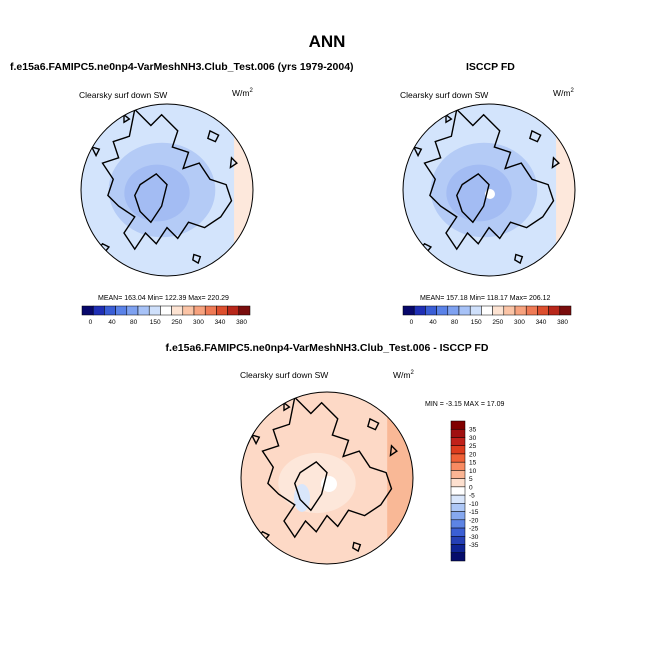 Image resolution: width=654 pixels, height=655 pixels. What do you see at coordinates (474, 529) in the screenshot?
I see `colorbar-tick-label: -25` at bounding box center [474, 529].